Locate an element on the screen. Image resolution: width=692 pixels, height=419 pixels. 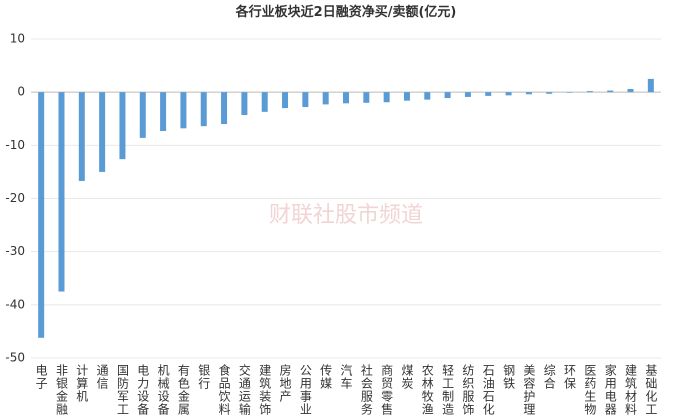
x-tick-label: 计算机 is located at coordinates (82, 383).